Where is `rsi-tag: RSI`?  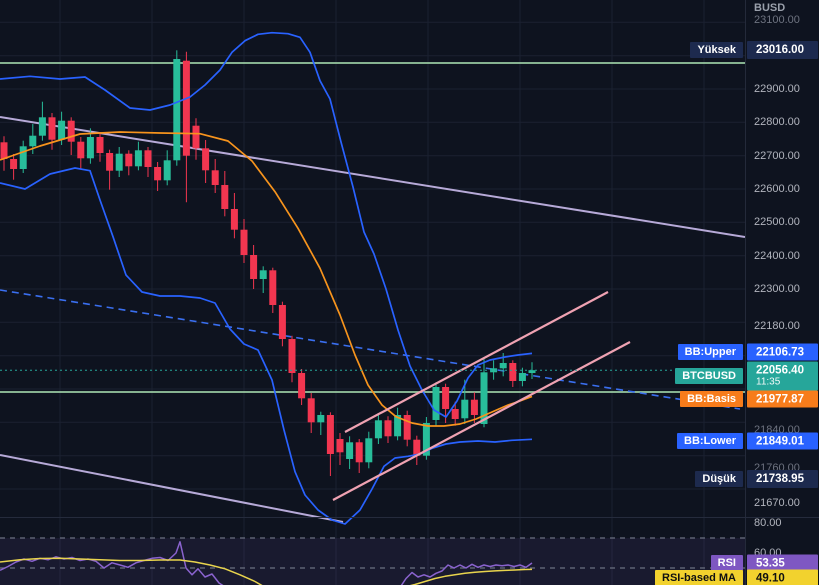 rsi-tag: RSI is located at coordinates (726, 563).